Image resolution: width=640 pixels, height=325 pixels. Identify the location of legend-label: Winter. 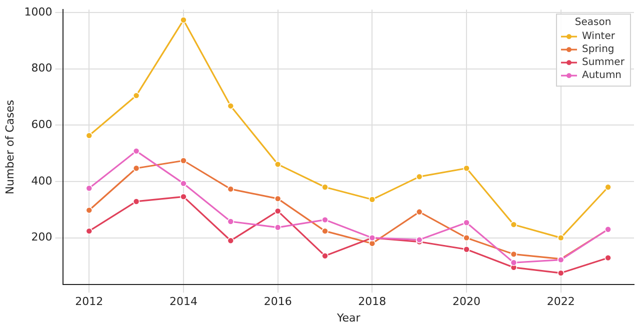
(599, 36).